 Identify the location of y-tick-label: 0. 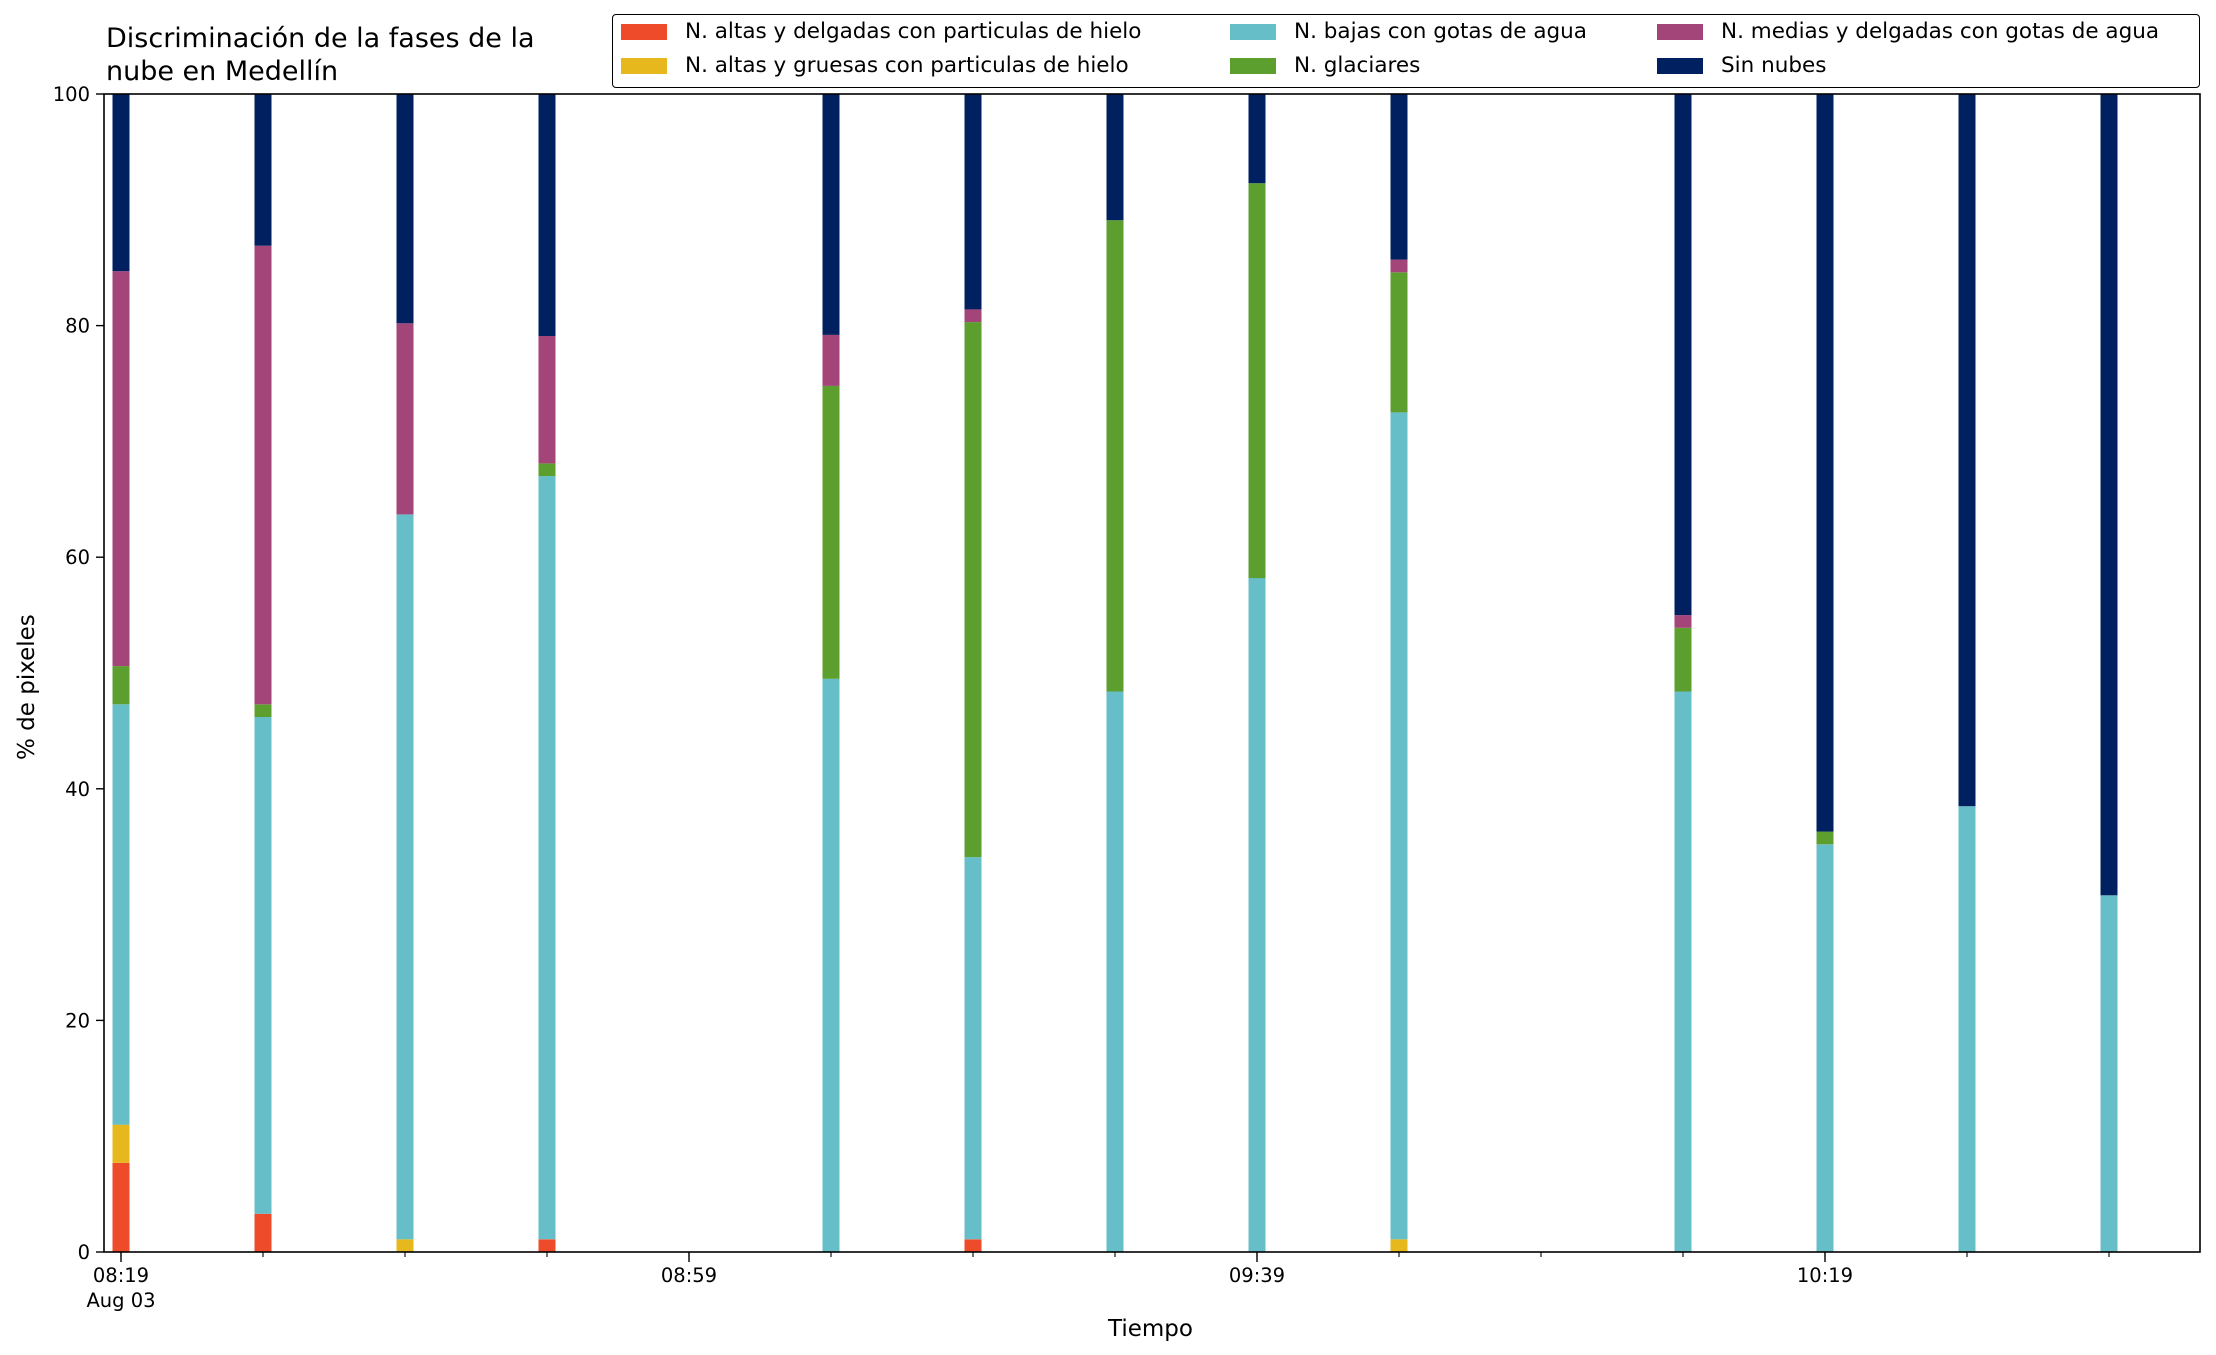
(84, 1252).